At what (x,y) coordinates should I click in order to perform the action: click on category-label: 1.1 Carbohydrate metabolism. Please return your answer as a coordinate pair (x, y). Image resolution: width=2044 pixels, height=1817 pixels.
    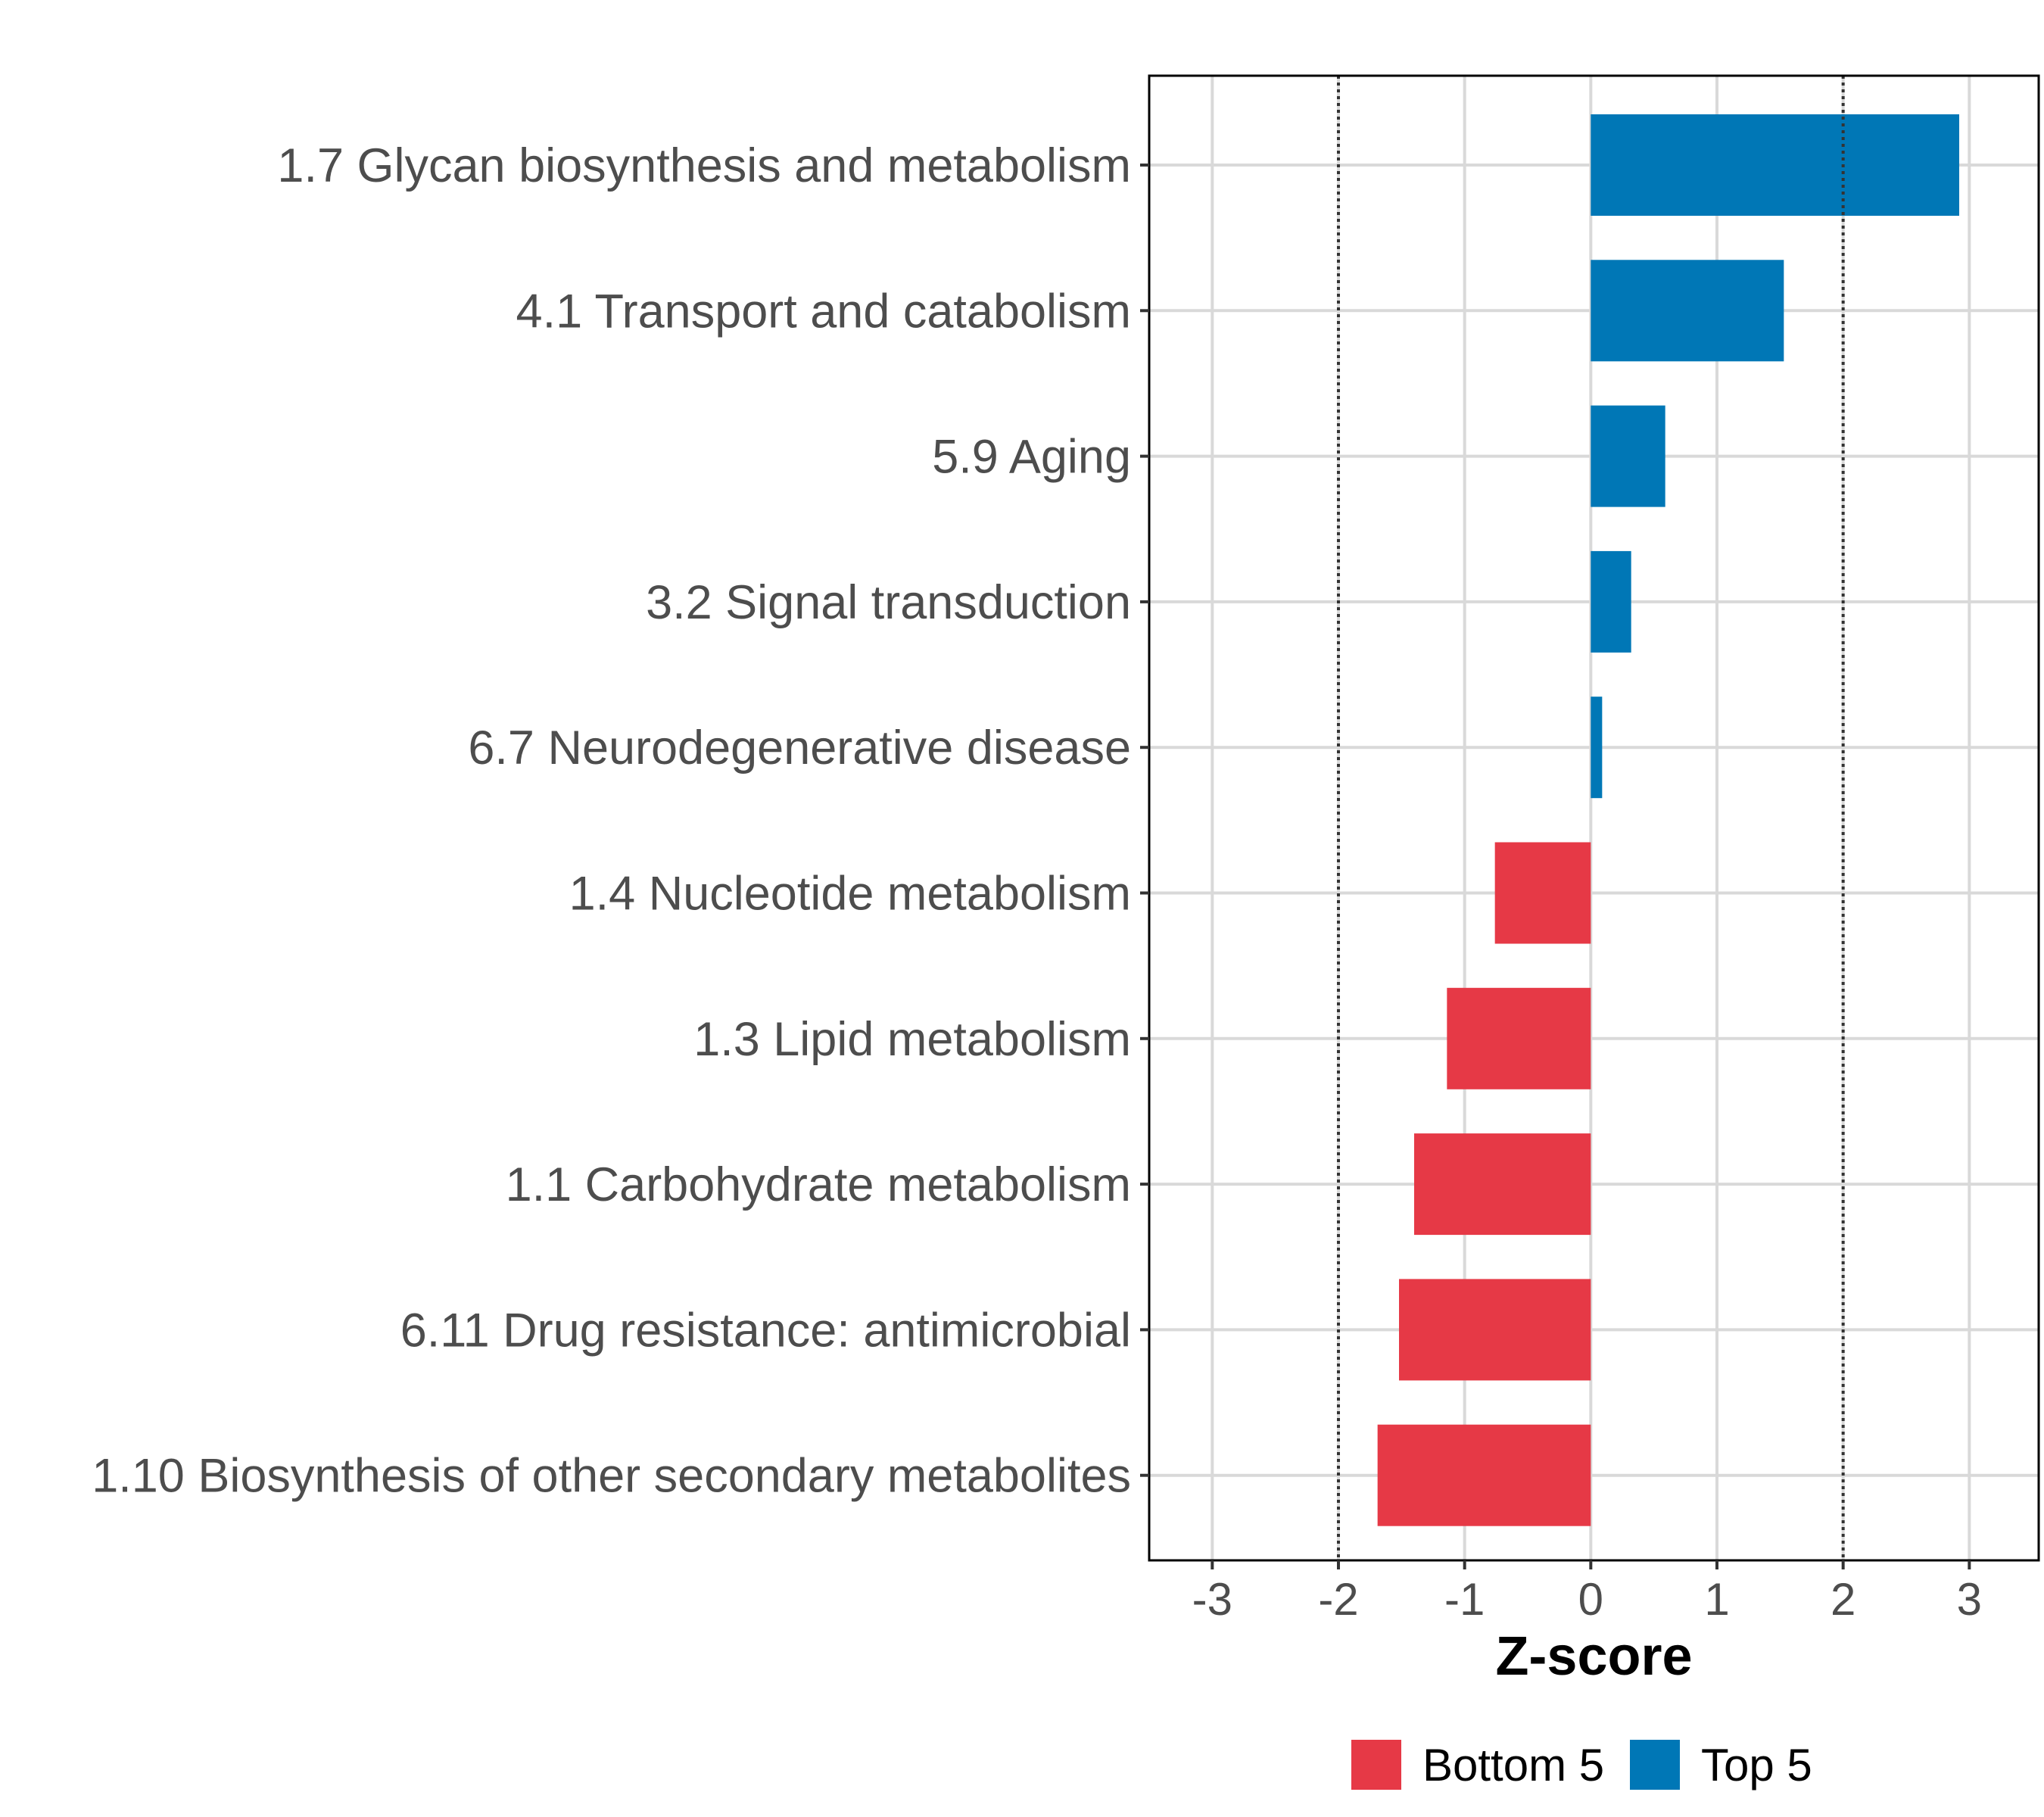
    Looking at the image, I should click on (818, 1184).